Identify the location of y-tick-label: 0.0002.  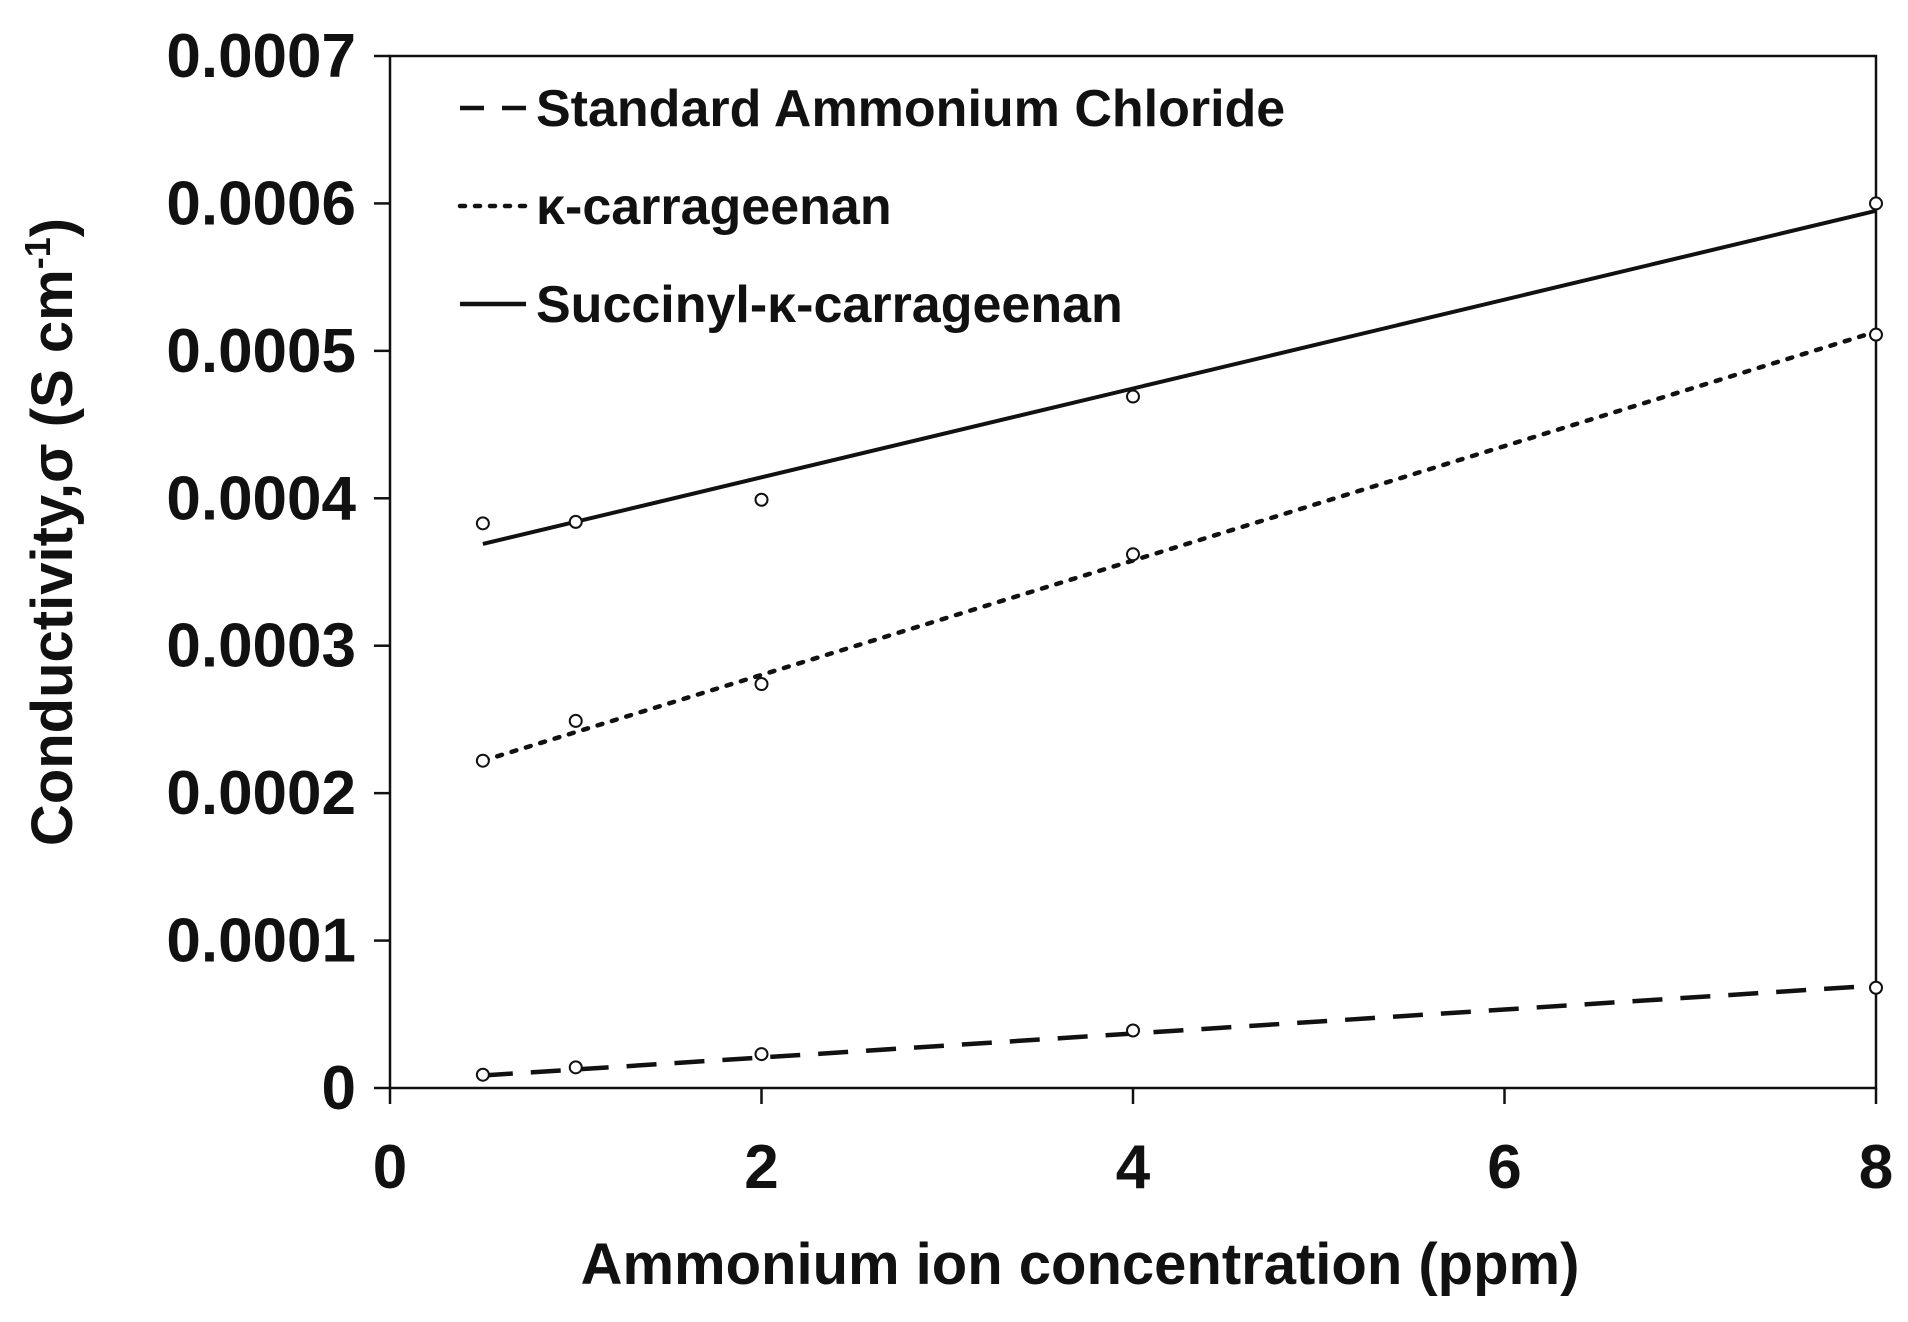
(261, 793).